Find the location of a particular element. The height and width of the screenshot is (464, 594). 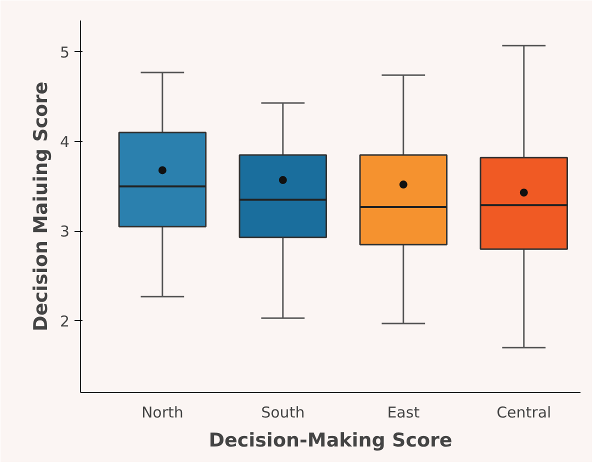

x-axis-title: Decision-Making Score is located at coordinates (330, 441).